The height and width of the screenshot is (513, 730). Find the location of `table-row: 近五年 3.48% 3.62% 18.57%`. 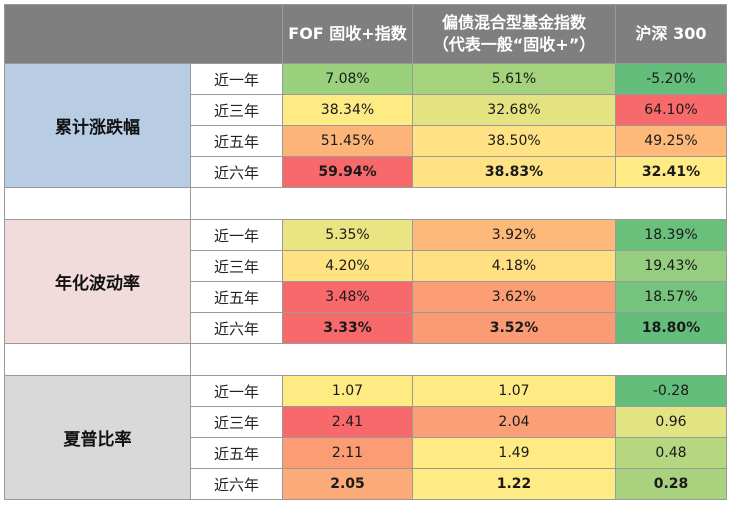

table-row: 近五年 3.48% 3.62% 18.57% is located at coordinates (366, 297).